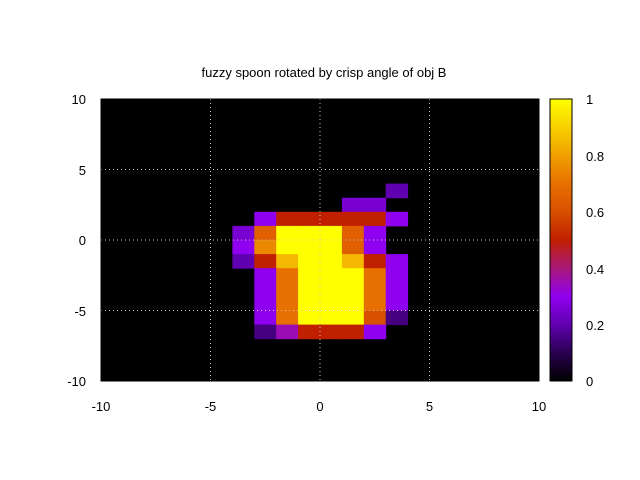  I want to click on x-tick-label: 5, so click(429, 406).